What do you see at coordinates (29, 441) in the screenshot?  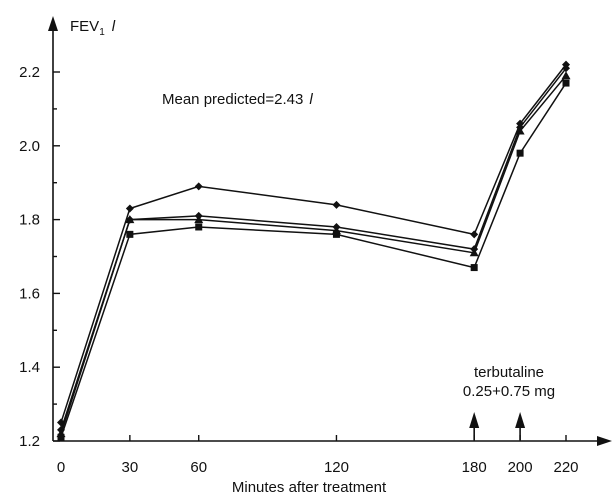 I see `y-tick-label: 1.2` at bounding box center [29, 441].